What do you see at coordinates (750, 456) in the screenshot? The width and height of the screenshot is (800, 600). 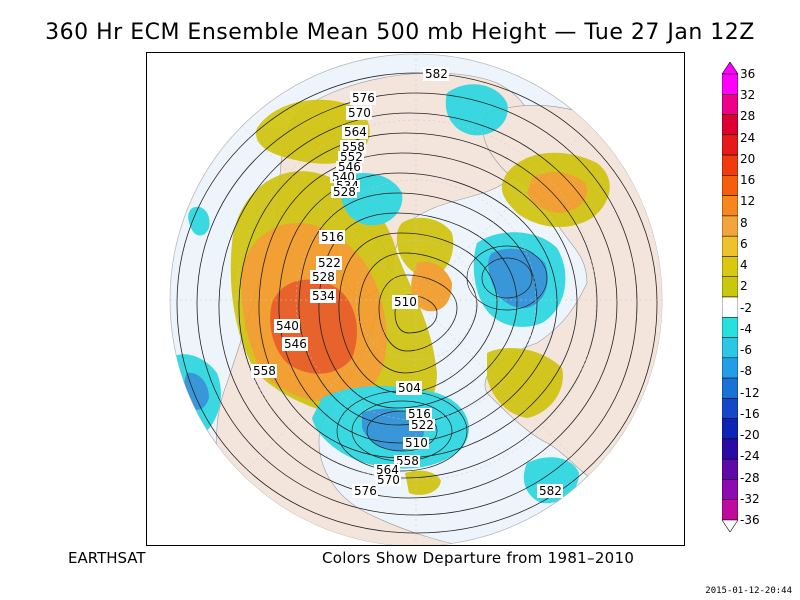 I see `colorbar-label: -24` at bounding box center [750, 456].